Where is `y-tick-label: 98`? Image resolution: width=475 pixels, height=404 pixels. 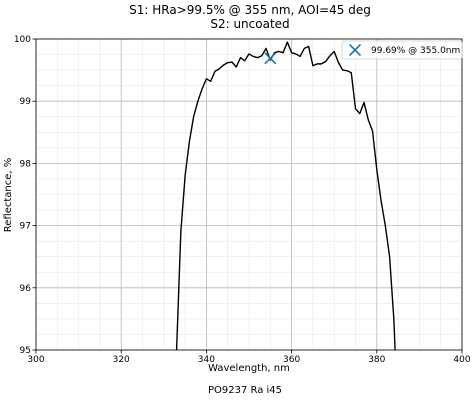 y-tick-label: 98 is located at coordinates (26, 164).